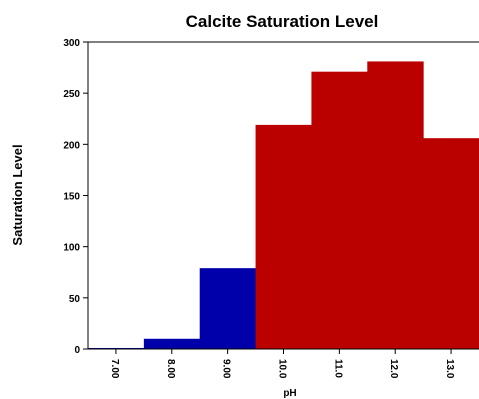  Describe the element at coordinates (77, 350) in the screenshot. I see `y-tick-label: 0` at that location.